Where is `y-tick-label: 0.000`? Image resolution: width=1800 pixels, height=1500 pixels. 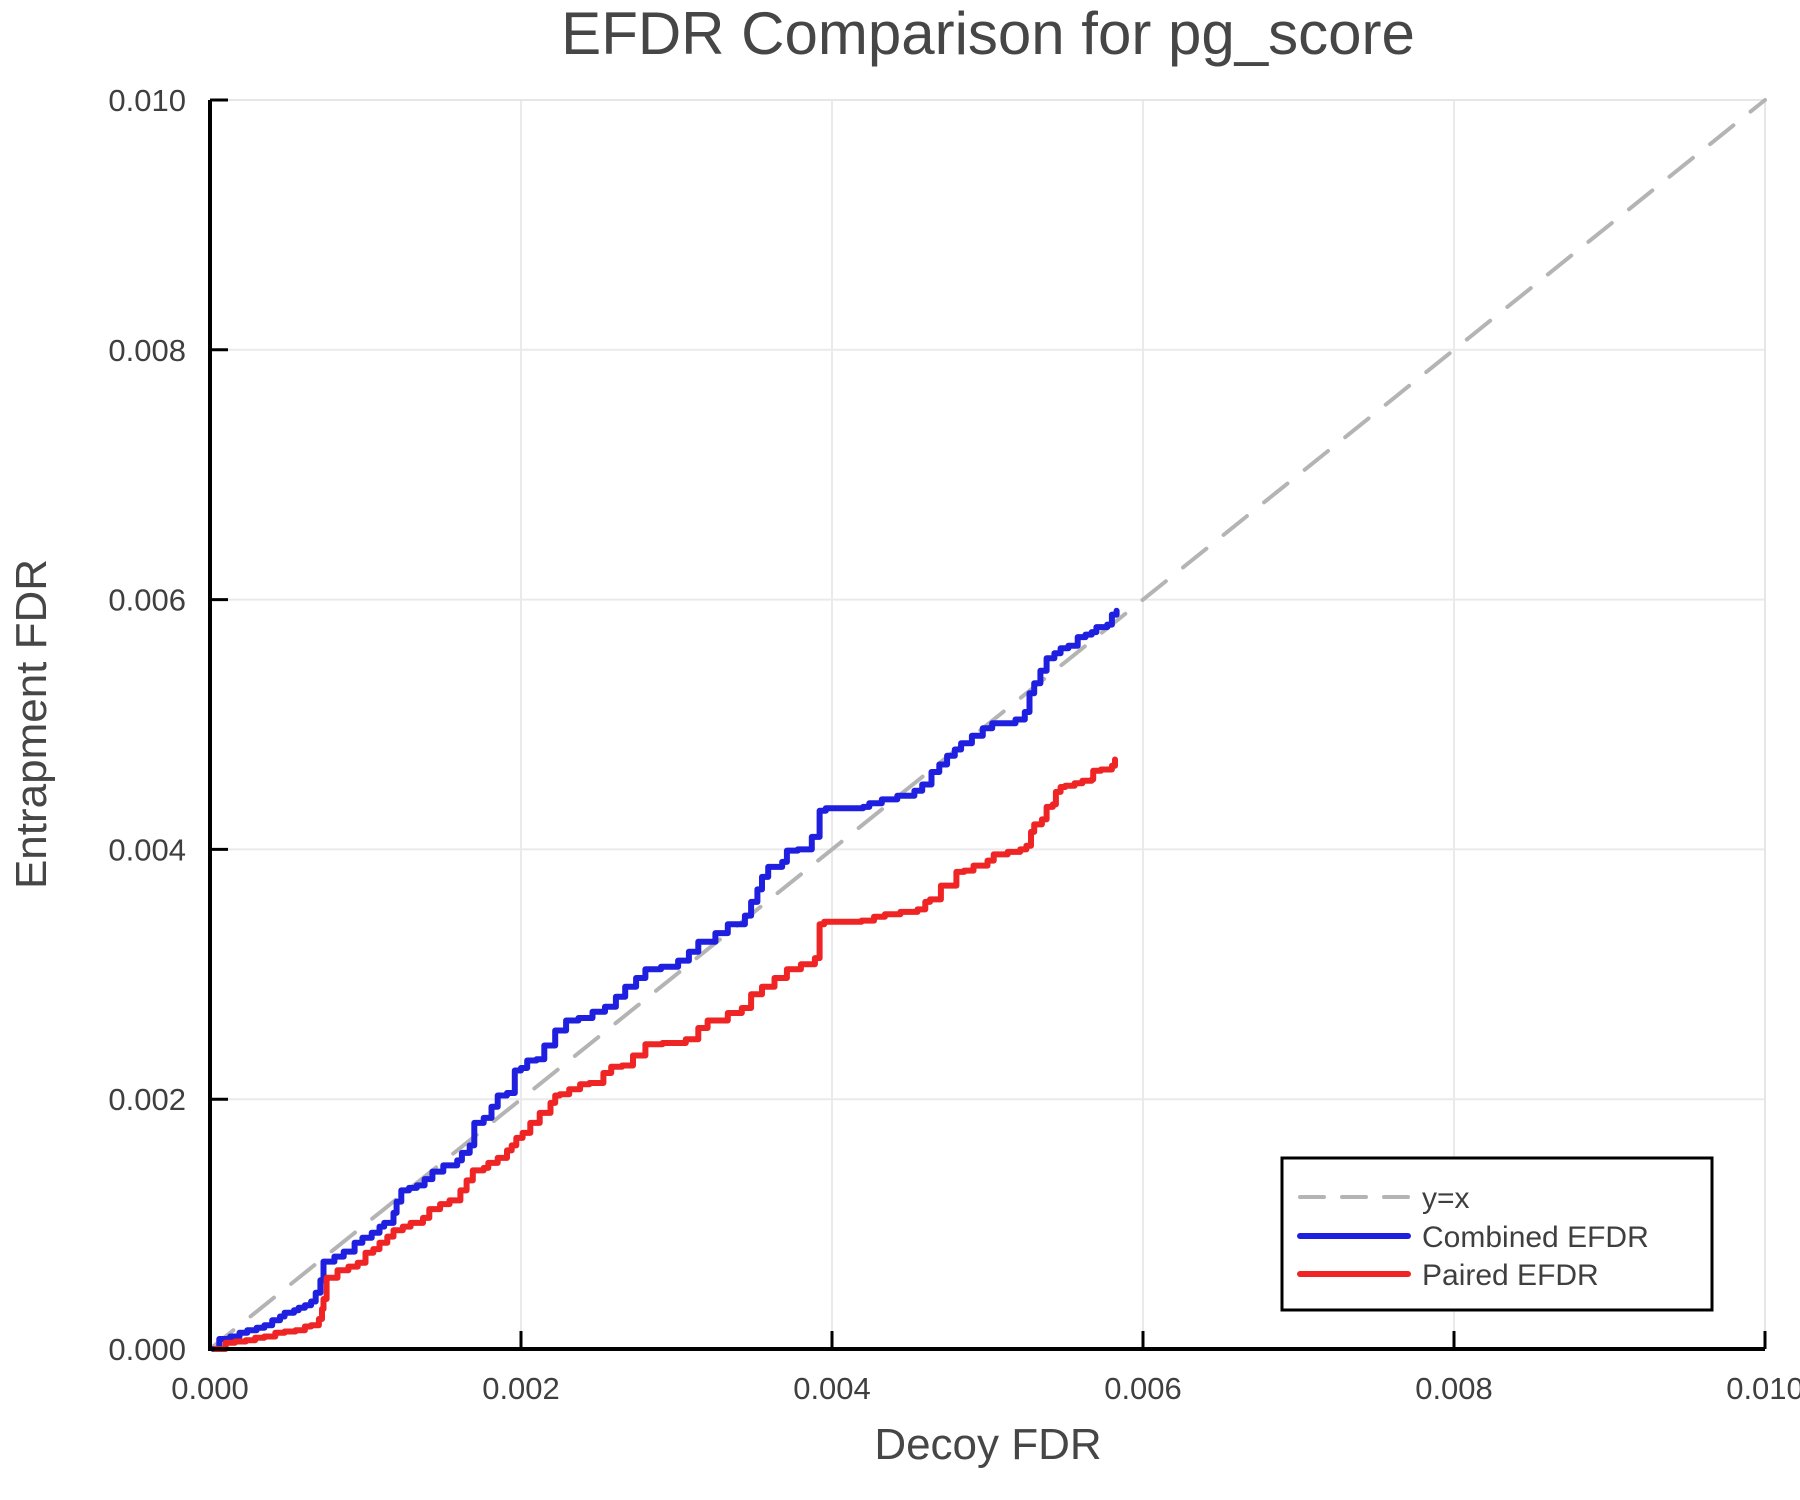
y-tick-label: 0.000 is located at coordinates (147, 1349).